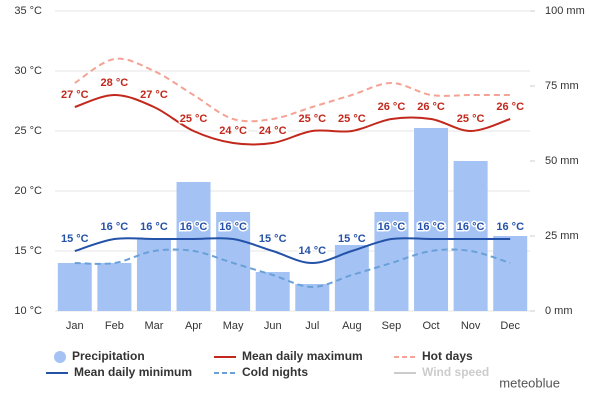 The width and height of the screenshot is (600, 405). I want to click on y2-tick-label: 100 mm, so click(565, 11).